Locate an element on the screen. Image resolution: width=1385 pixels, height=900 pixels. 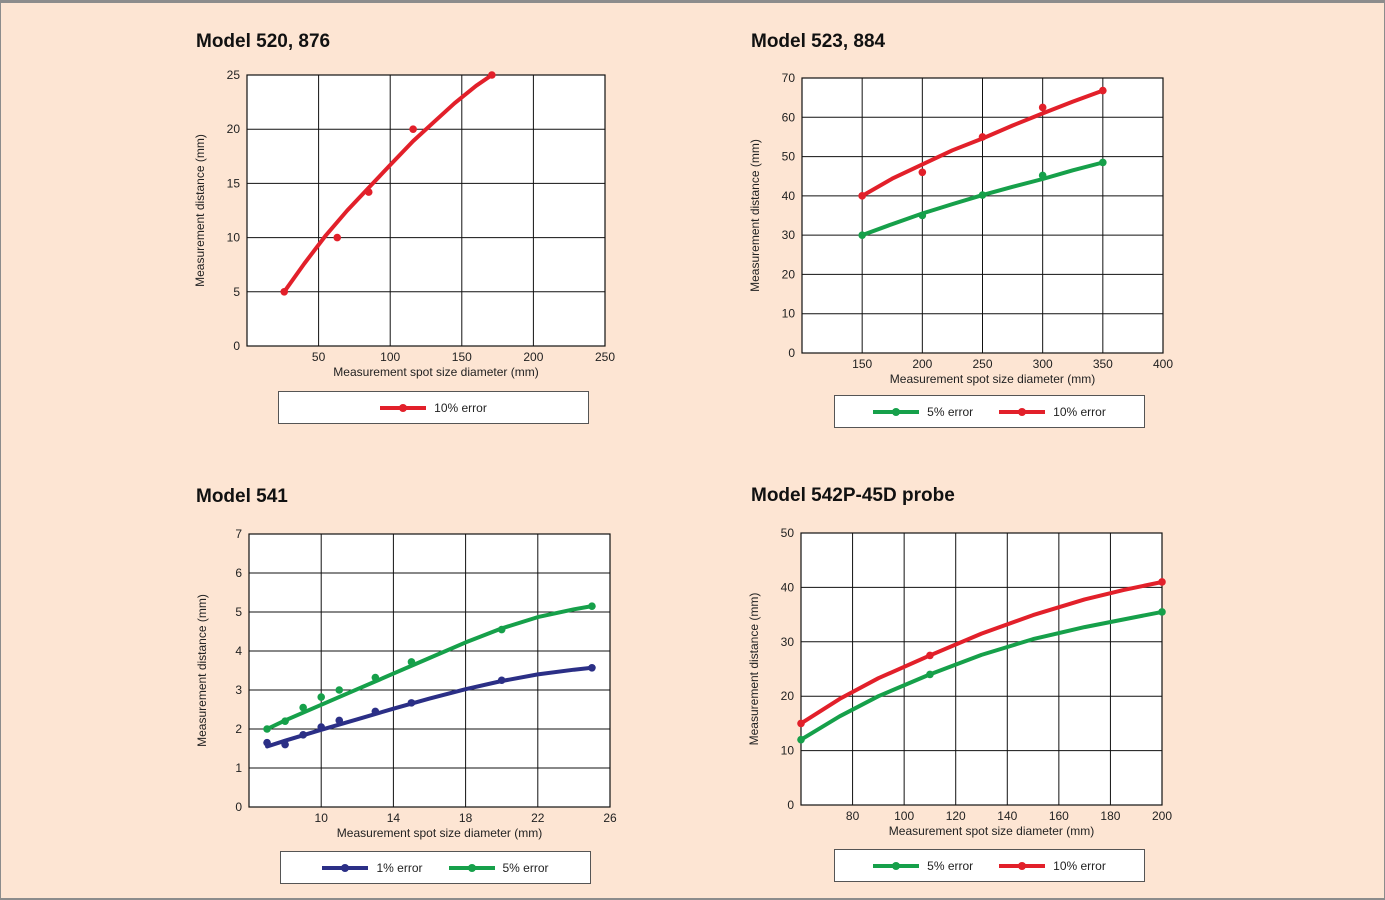
x-tick-label: 18 is located at coordinates (466, 818).